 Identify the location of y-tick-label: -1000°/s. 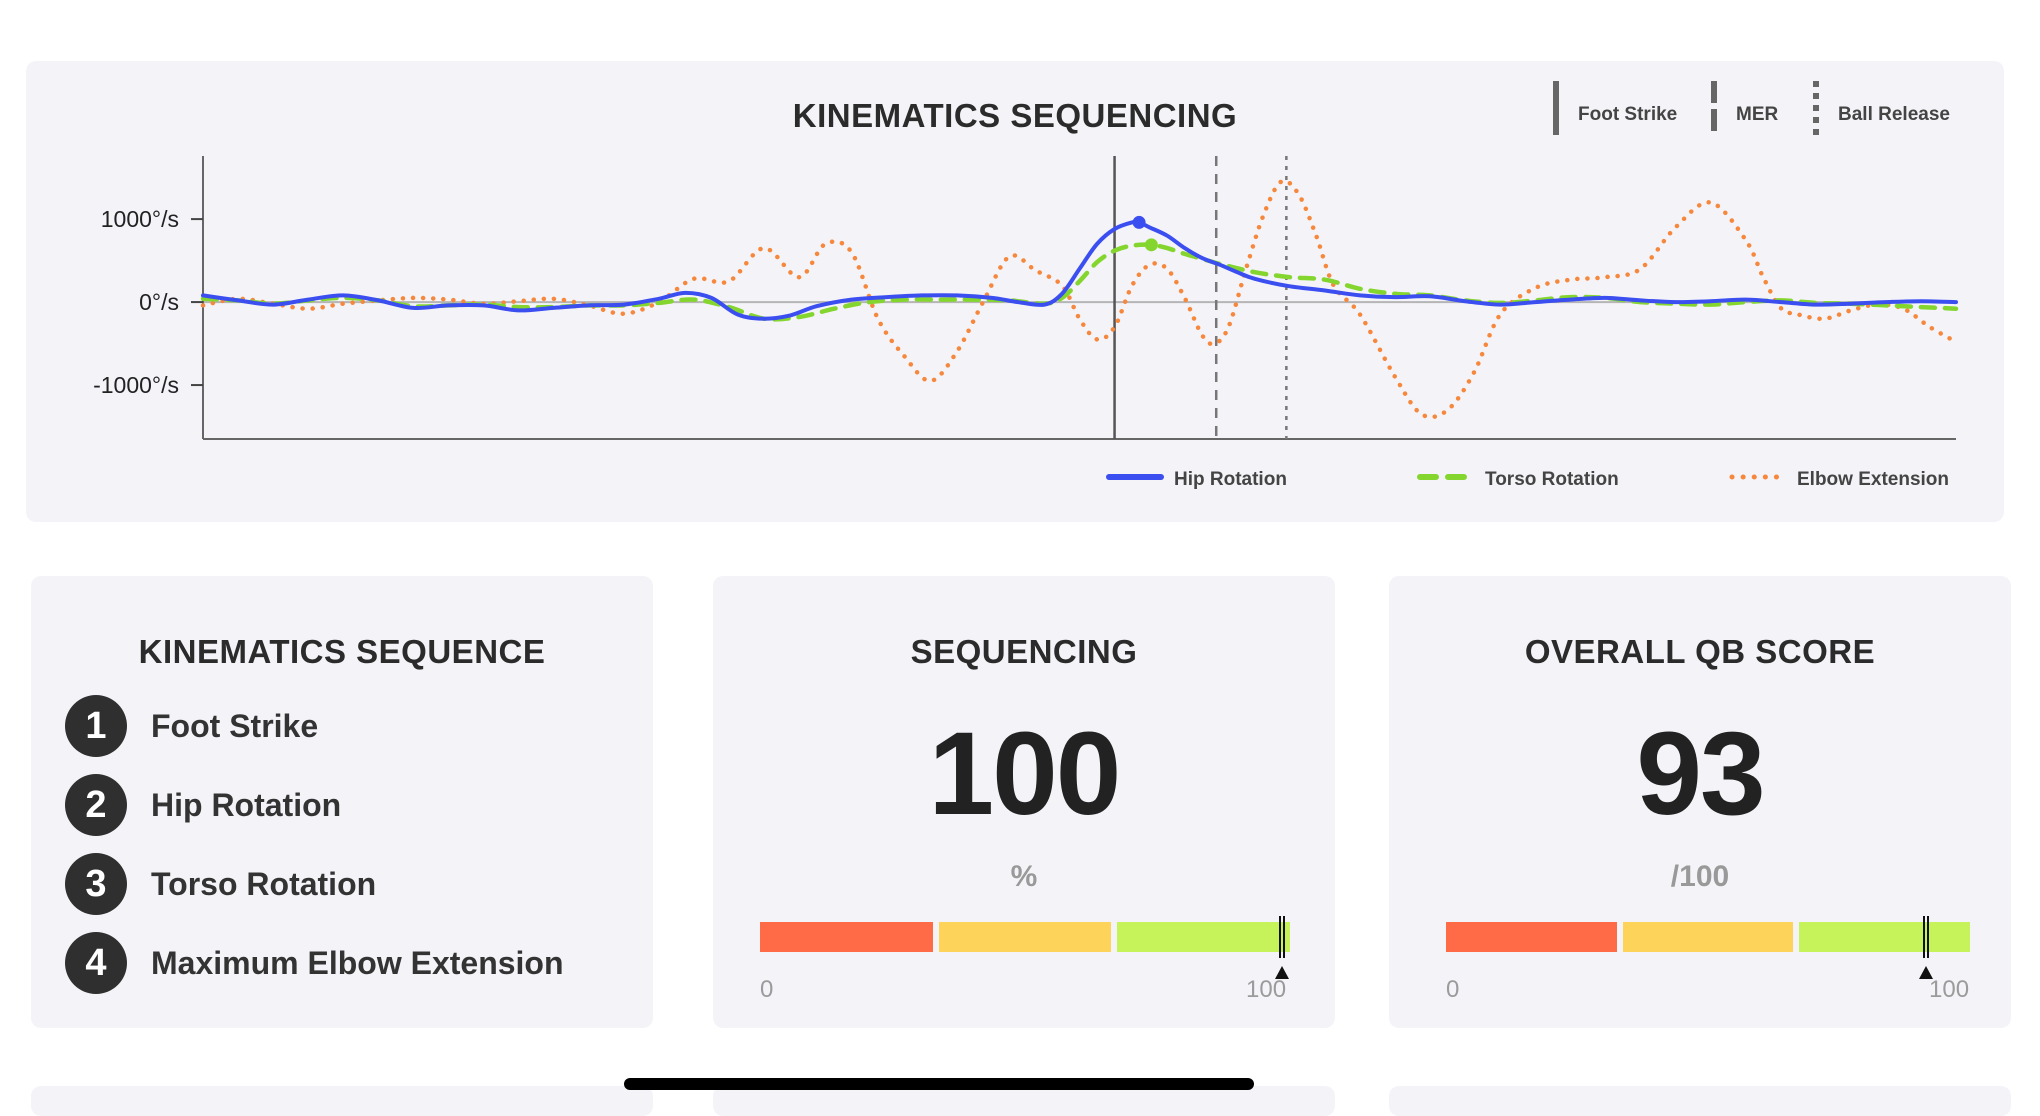
(136, 385).